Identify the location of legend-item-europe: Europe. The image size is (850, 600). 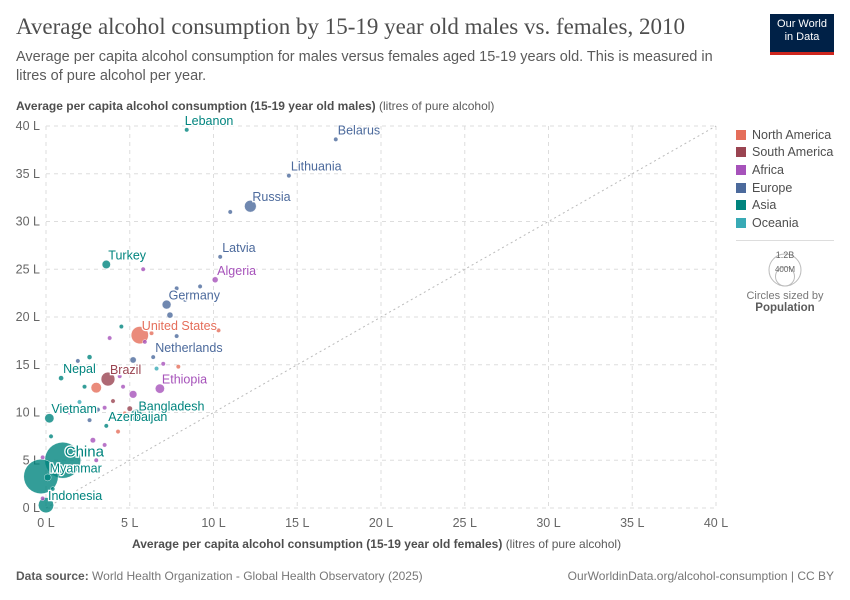
(784, 188).